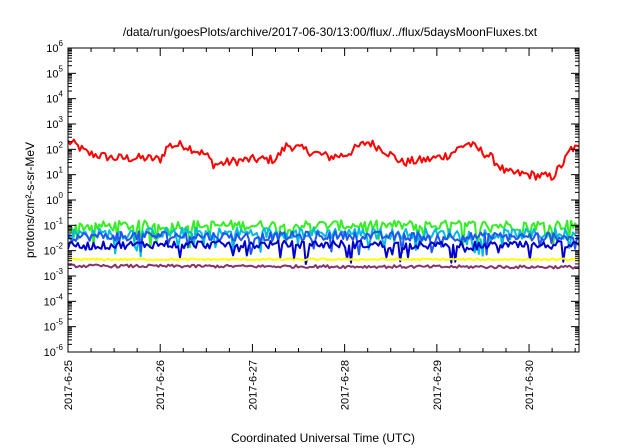 This screenshot has height=448, width=640. What do you see at coordinates (30, 200) in the screenshot?
I see `y-axis-label: protons/cm²-s-sr-MeV` at bounding box center [30, 200].